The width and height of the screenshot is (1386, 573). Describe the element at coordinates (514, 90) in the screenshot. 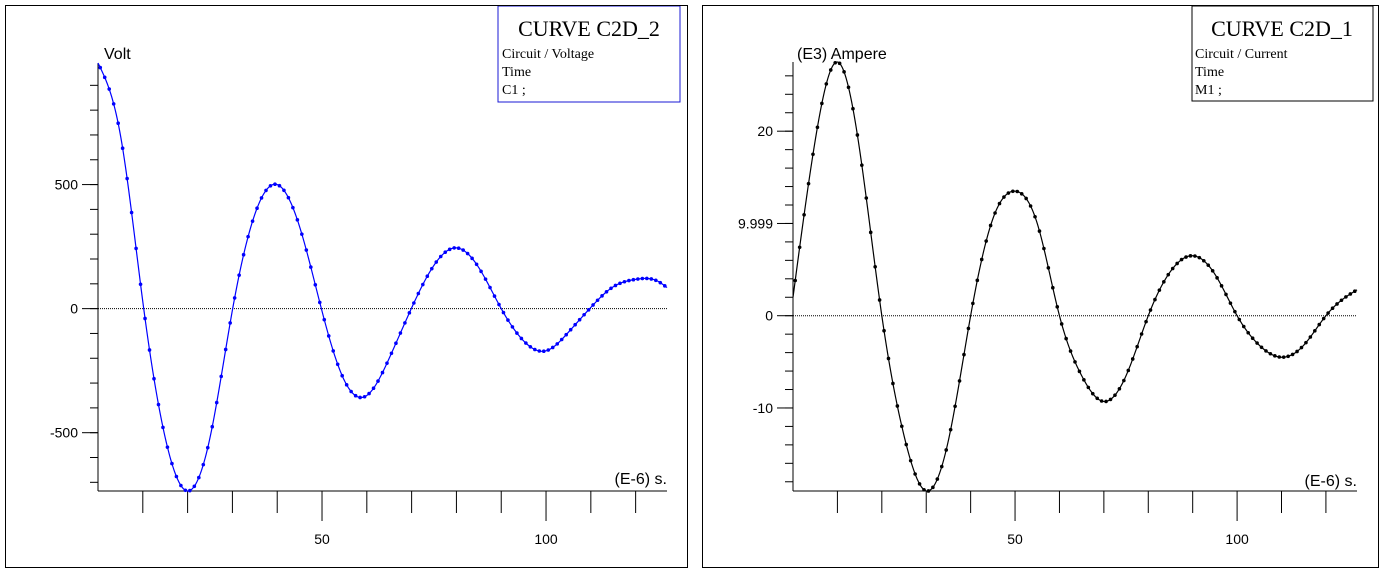

I see `legend-line-3: C1 ;` at that location.